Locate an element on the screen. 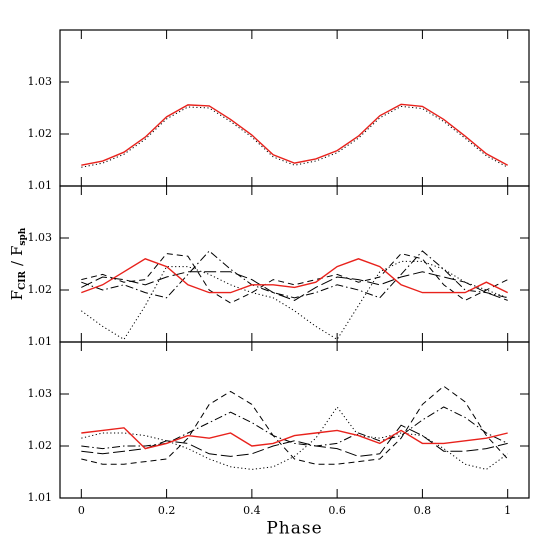  x-tick-label: 0.4 is located at coordinates (252, 510).